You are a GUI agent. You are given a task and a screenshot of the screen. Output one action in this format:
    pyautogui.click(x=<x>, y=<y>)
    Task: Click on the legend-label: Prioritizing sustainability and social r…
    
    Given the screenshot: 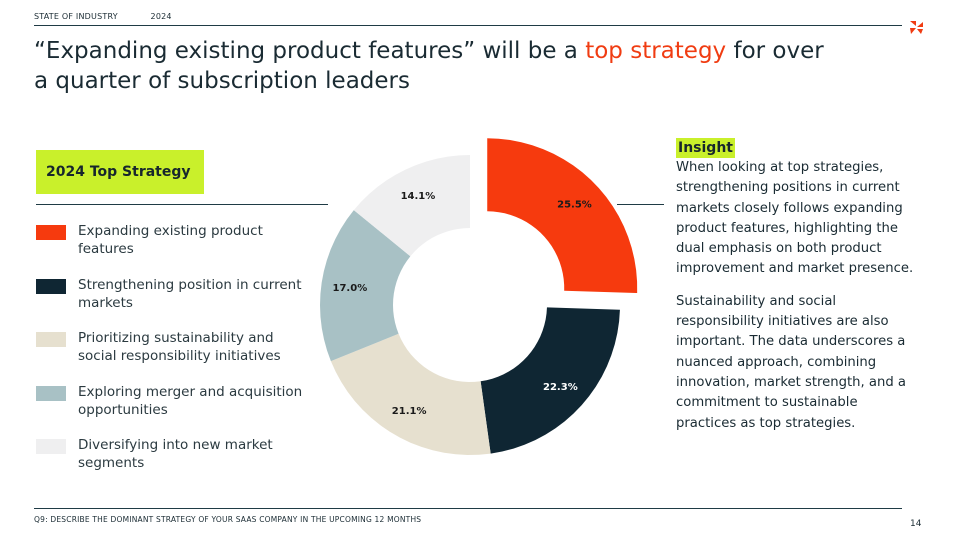 What is the action you would take?
    pyautogui.click(x=179, y=347)
    